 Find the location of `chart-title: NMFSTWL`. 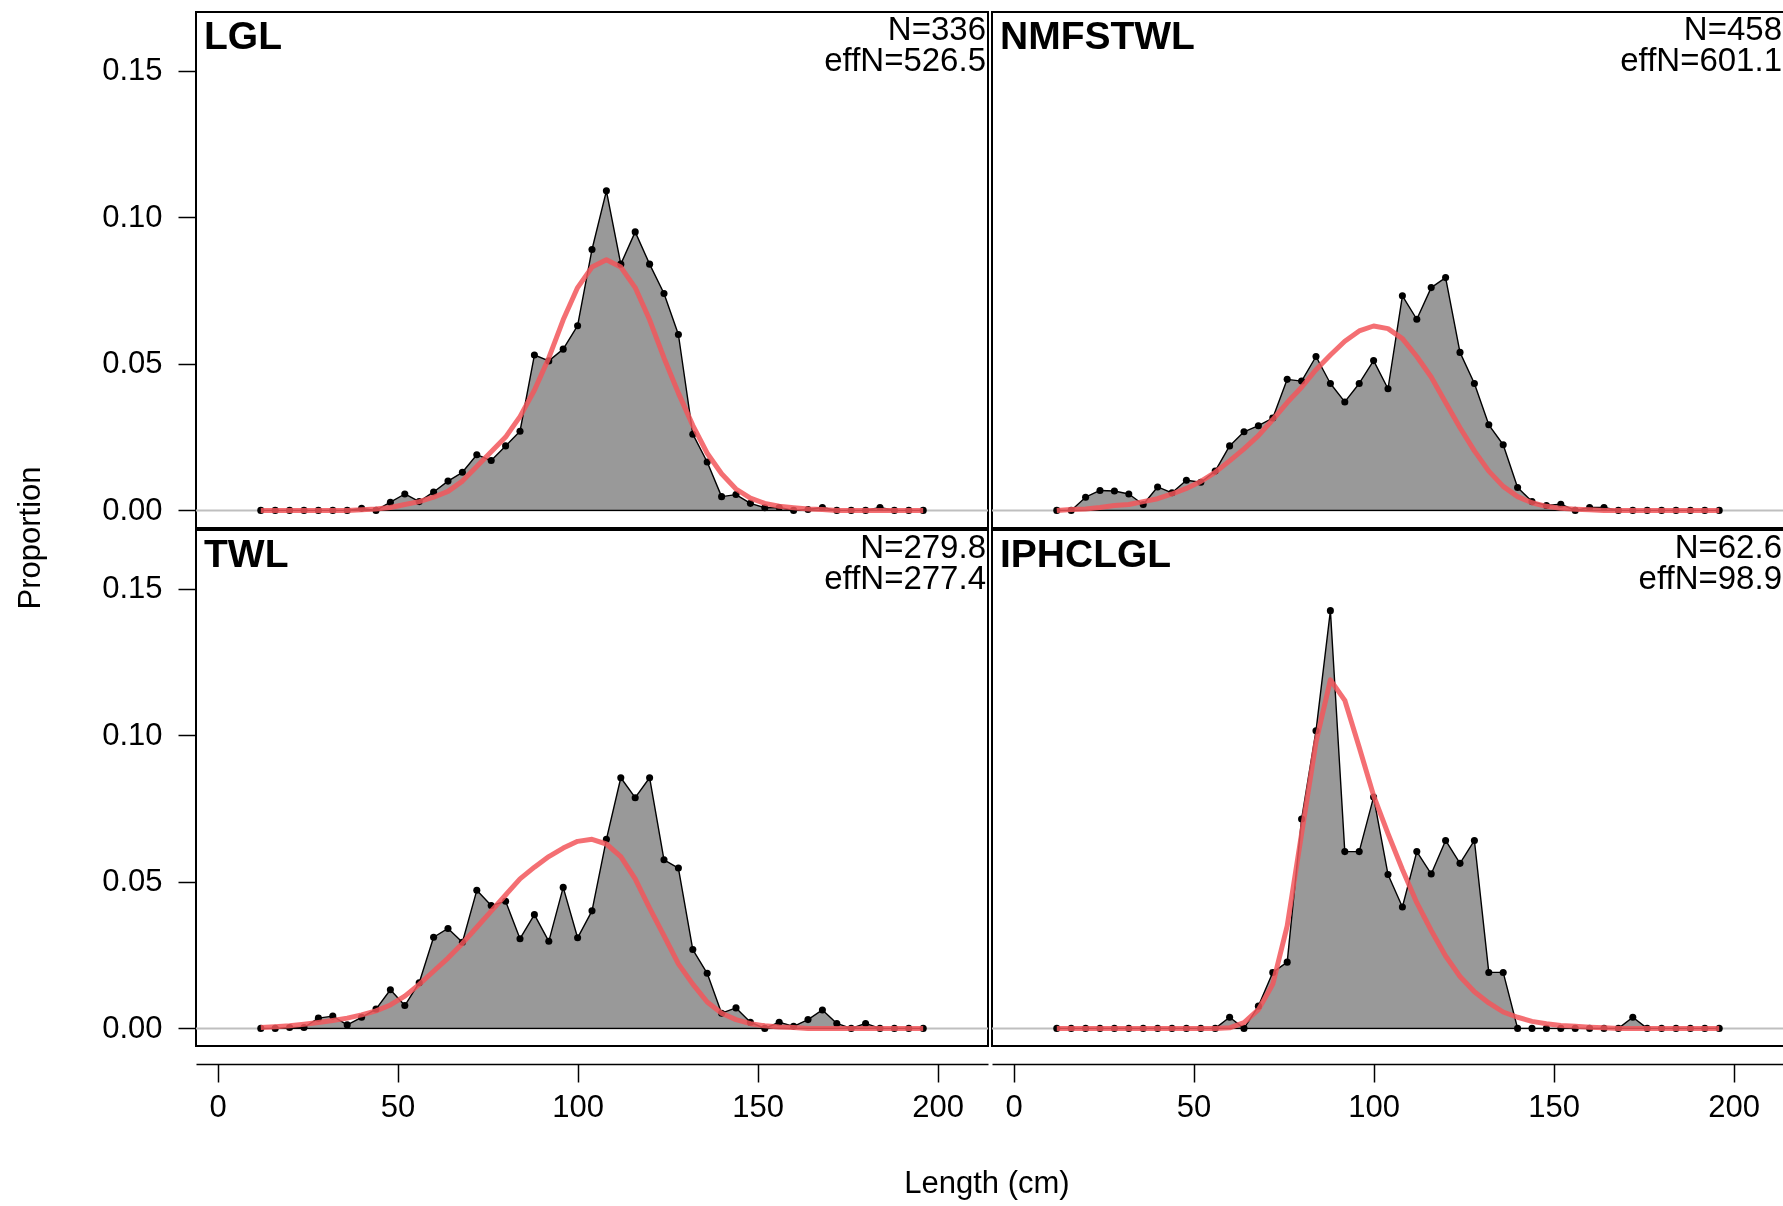

chart-title: NMFSTWL is located at coordinates (1097, 35).